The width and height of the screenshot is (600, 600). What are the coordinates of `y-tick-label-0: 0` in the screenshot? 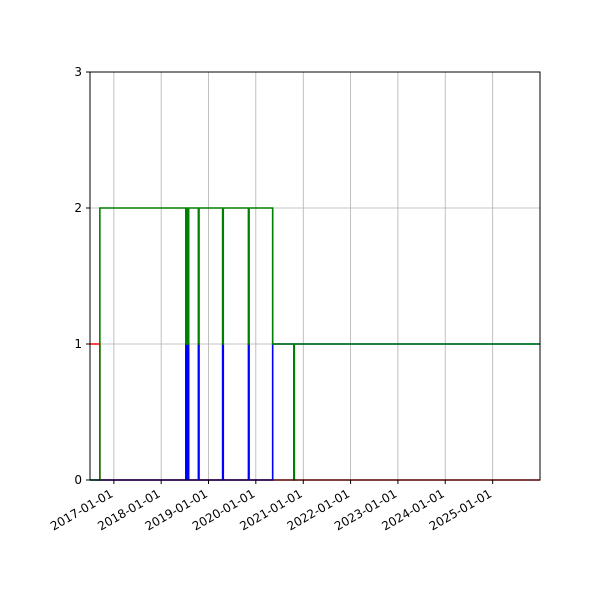 It's located at (78, 480).